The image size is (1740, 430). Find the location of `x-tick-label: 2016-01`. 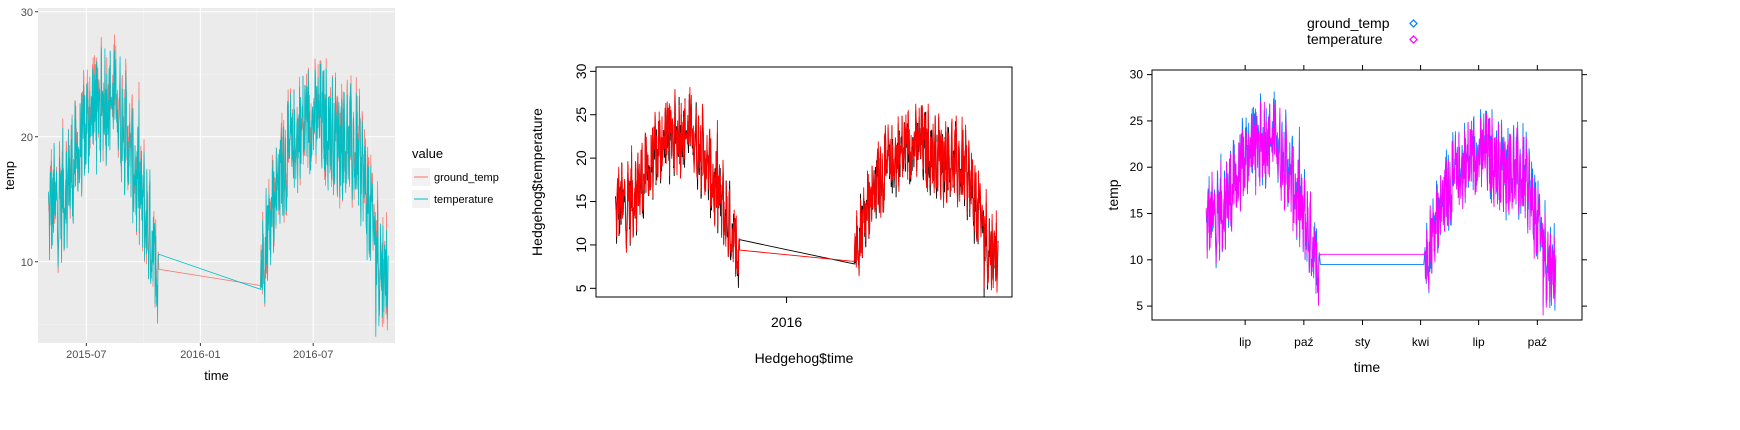

x-tick-label: 2016-01 is located at coordinates (200, 355).